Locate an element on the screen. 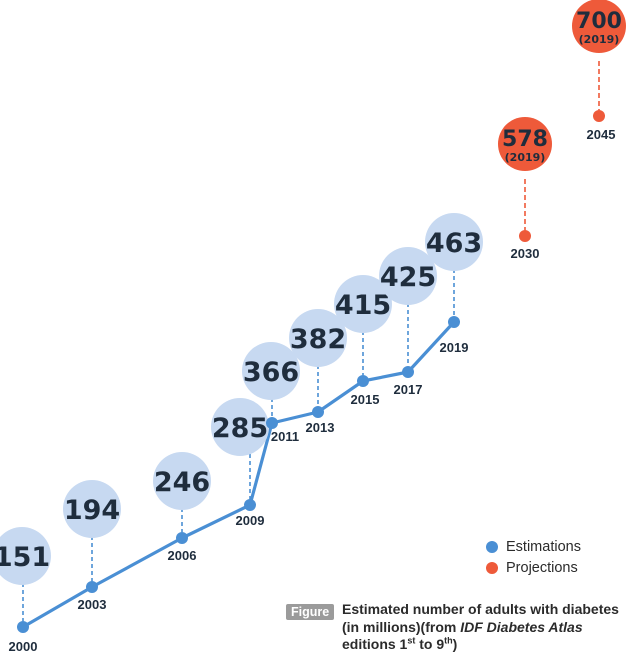 Image resolution: width=629 pixels, height=657 pixels. caption-sup-1: st is located at coordinates (411, 640).